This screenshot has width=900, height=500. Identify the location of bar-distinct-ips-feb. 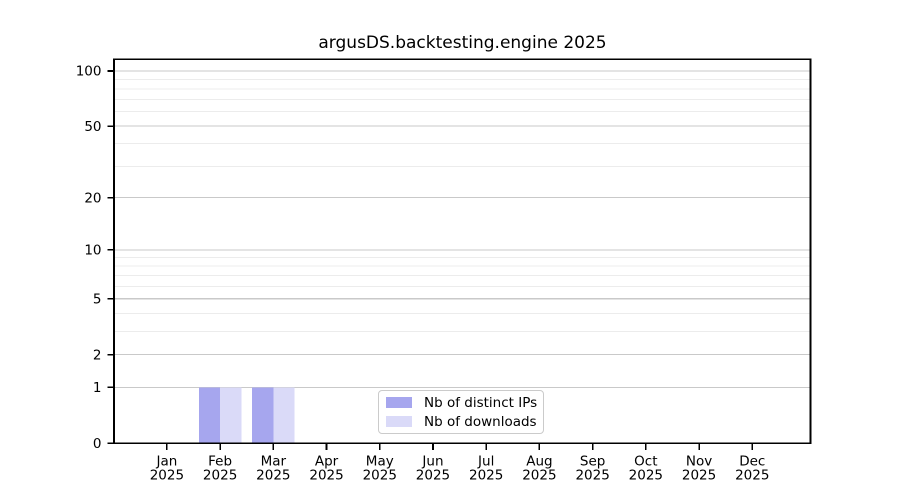
(209, 415).